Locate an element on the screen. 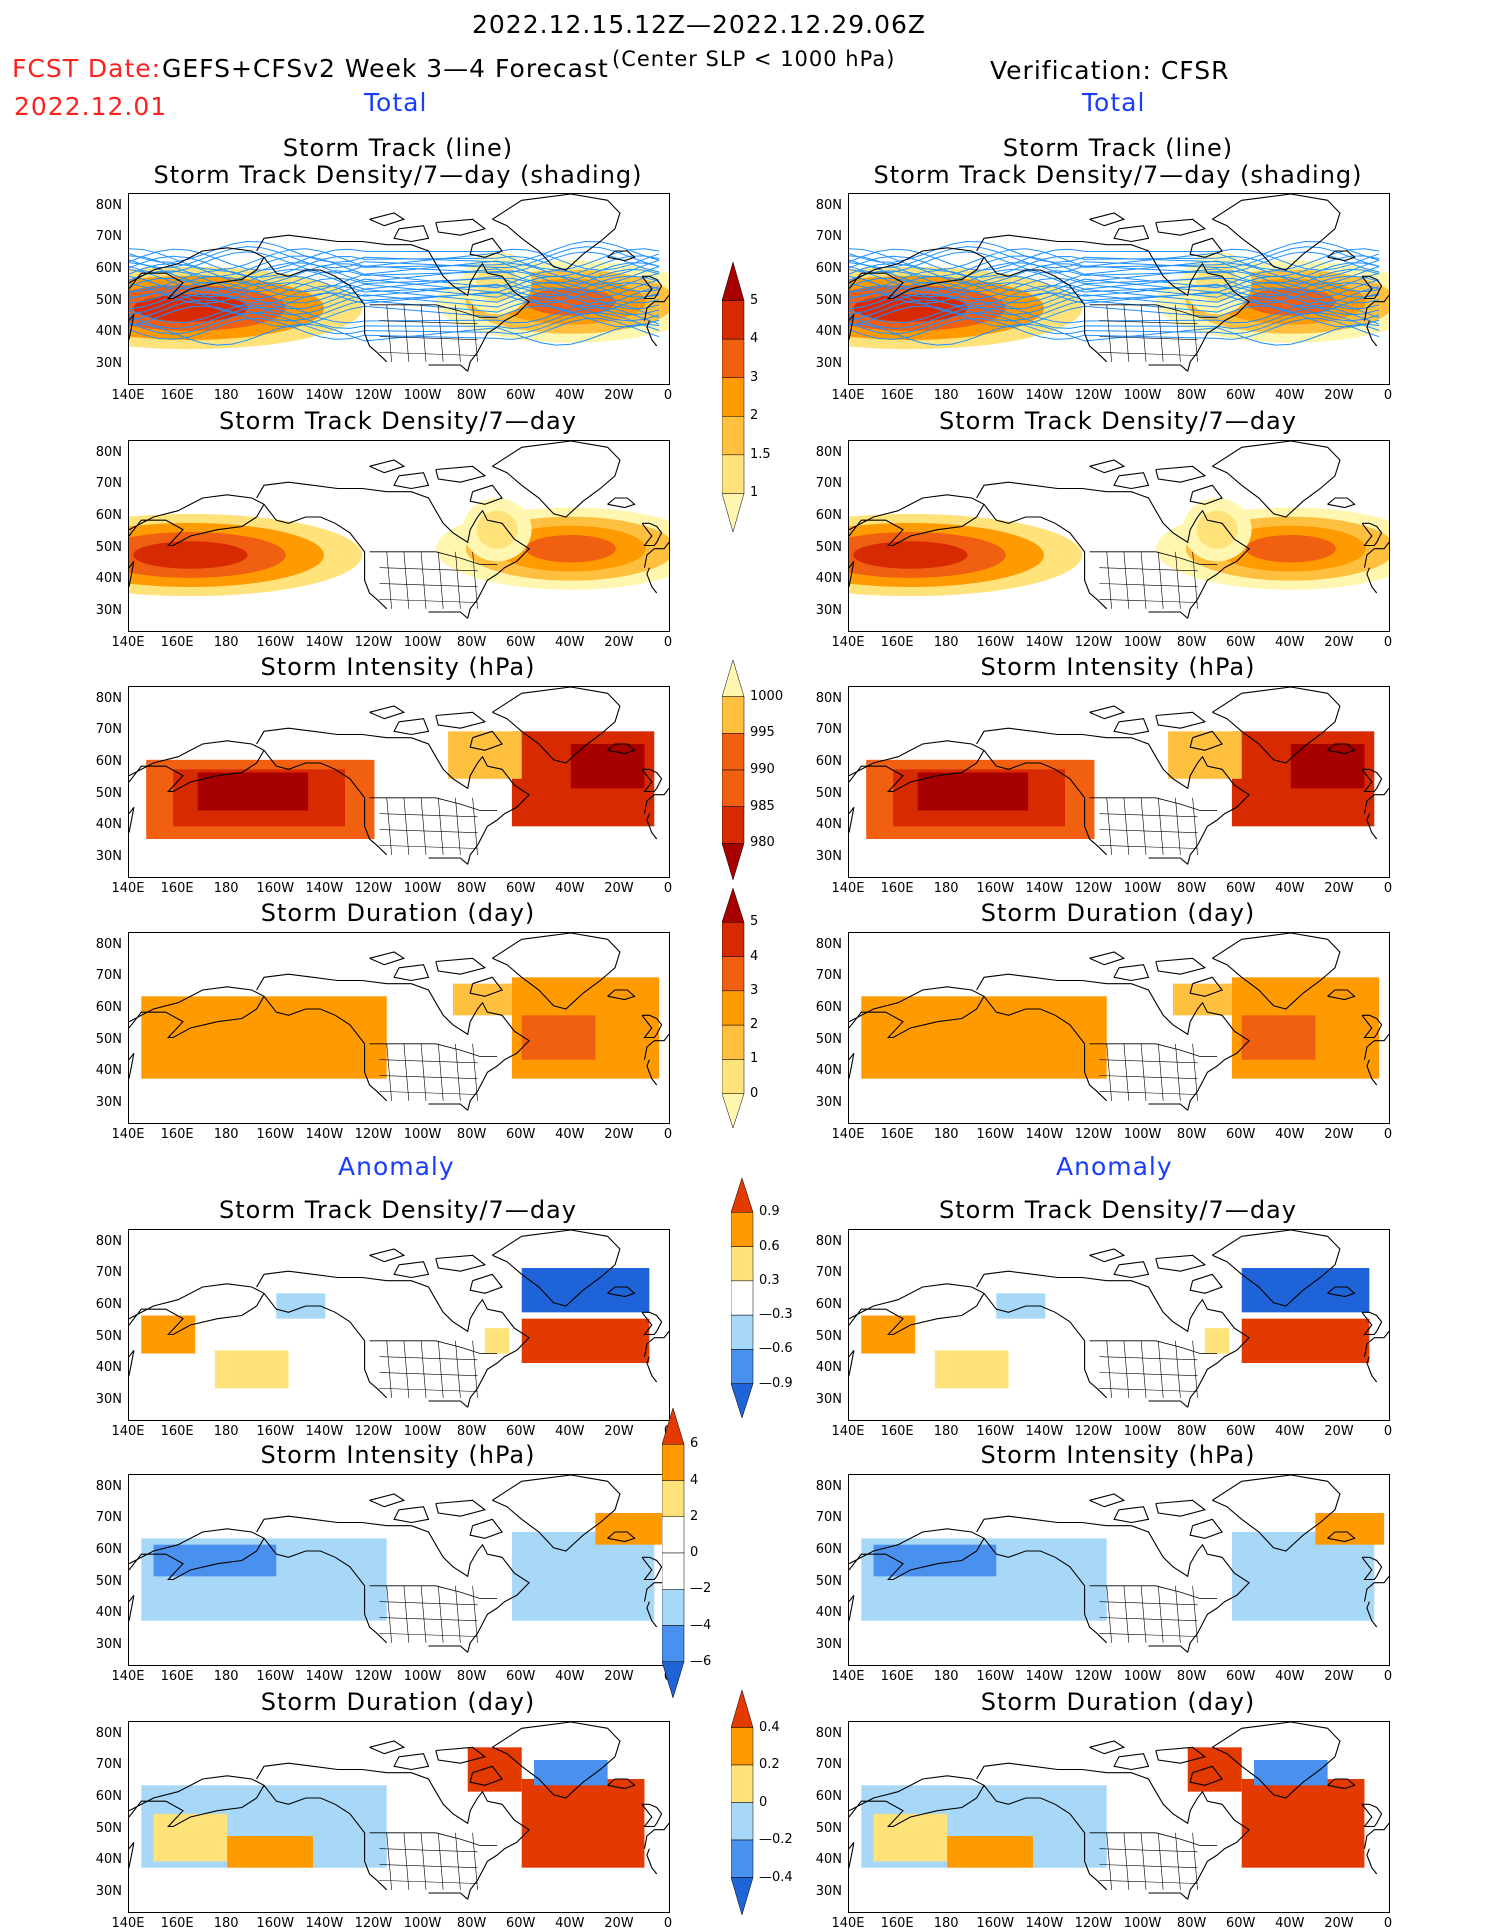 Image resolution: width=1487 pixels, height=1931 pixels. map-dur_anom-cfsr is located at coordinates (1119, 1817).